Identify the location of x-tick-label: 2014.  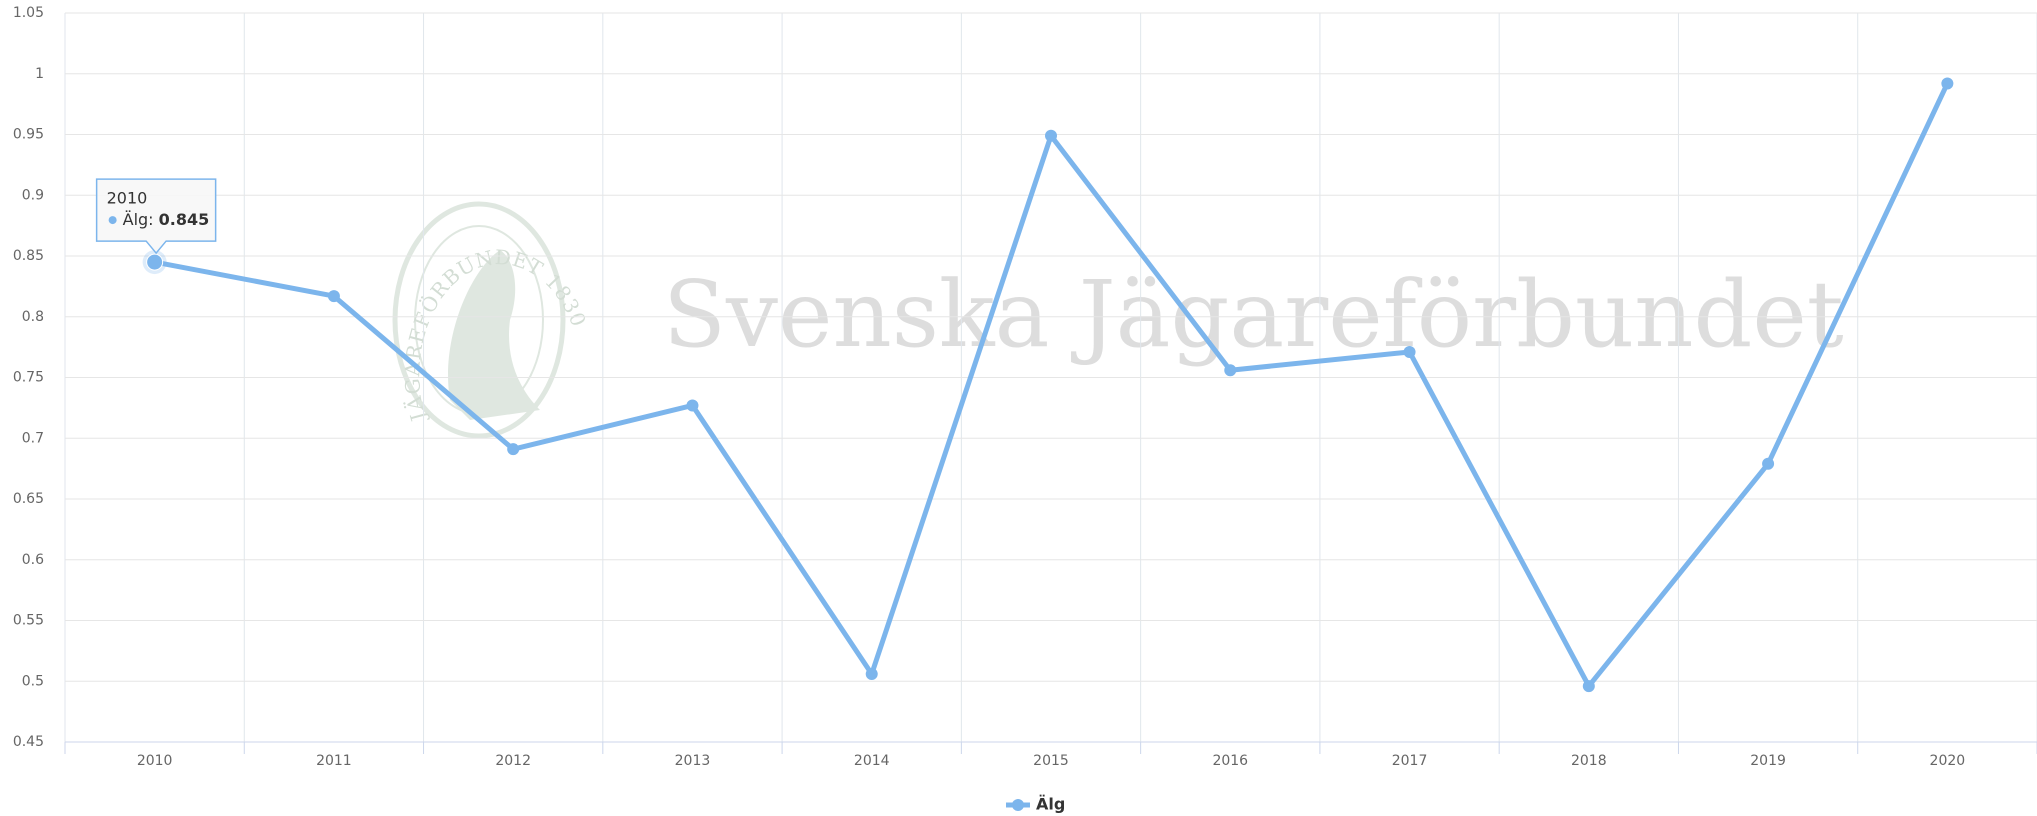
(872, 761).